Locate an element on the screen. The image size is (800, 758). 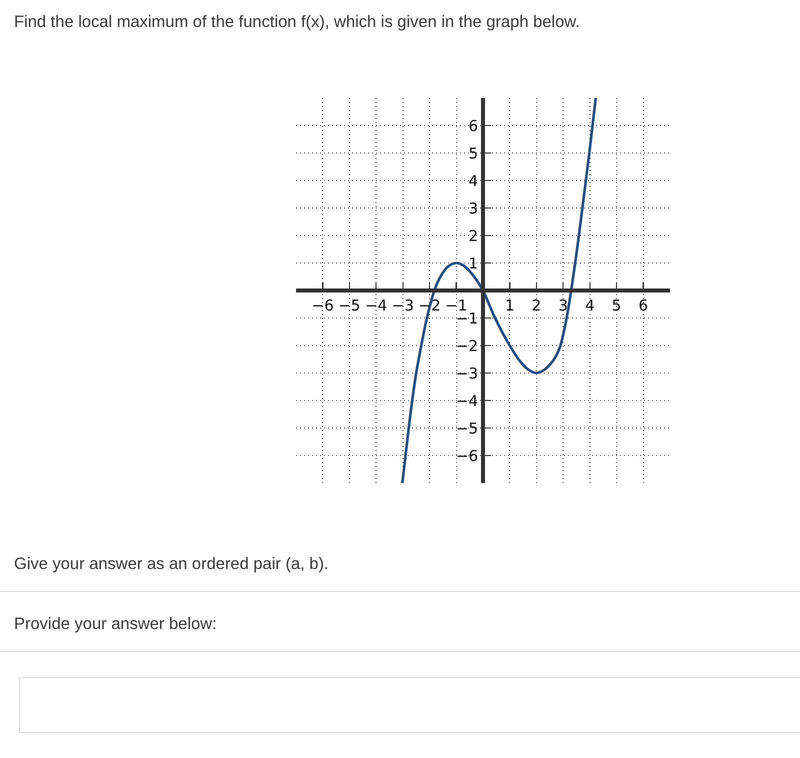
y-tick-label: −6 is located at coordinates (467, 455).